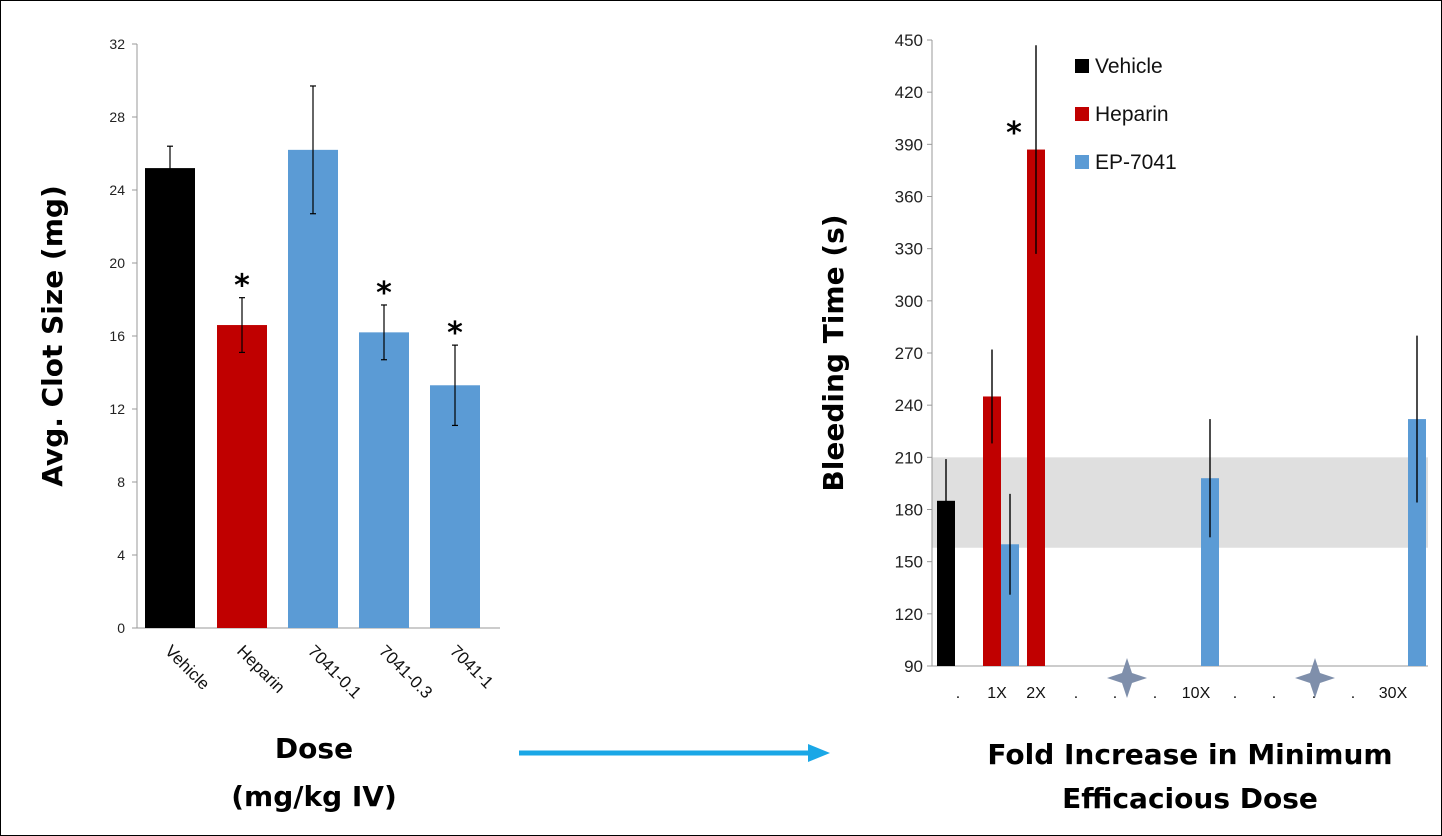 This screenshot has width=1442, height=836. Describe the element at coordinates (1190, 798) in the screenshot. I see `bleeding-time-x-label-line-2: Efficacious Dose` at that location.